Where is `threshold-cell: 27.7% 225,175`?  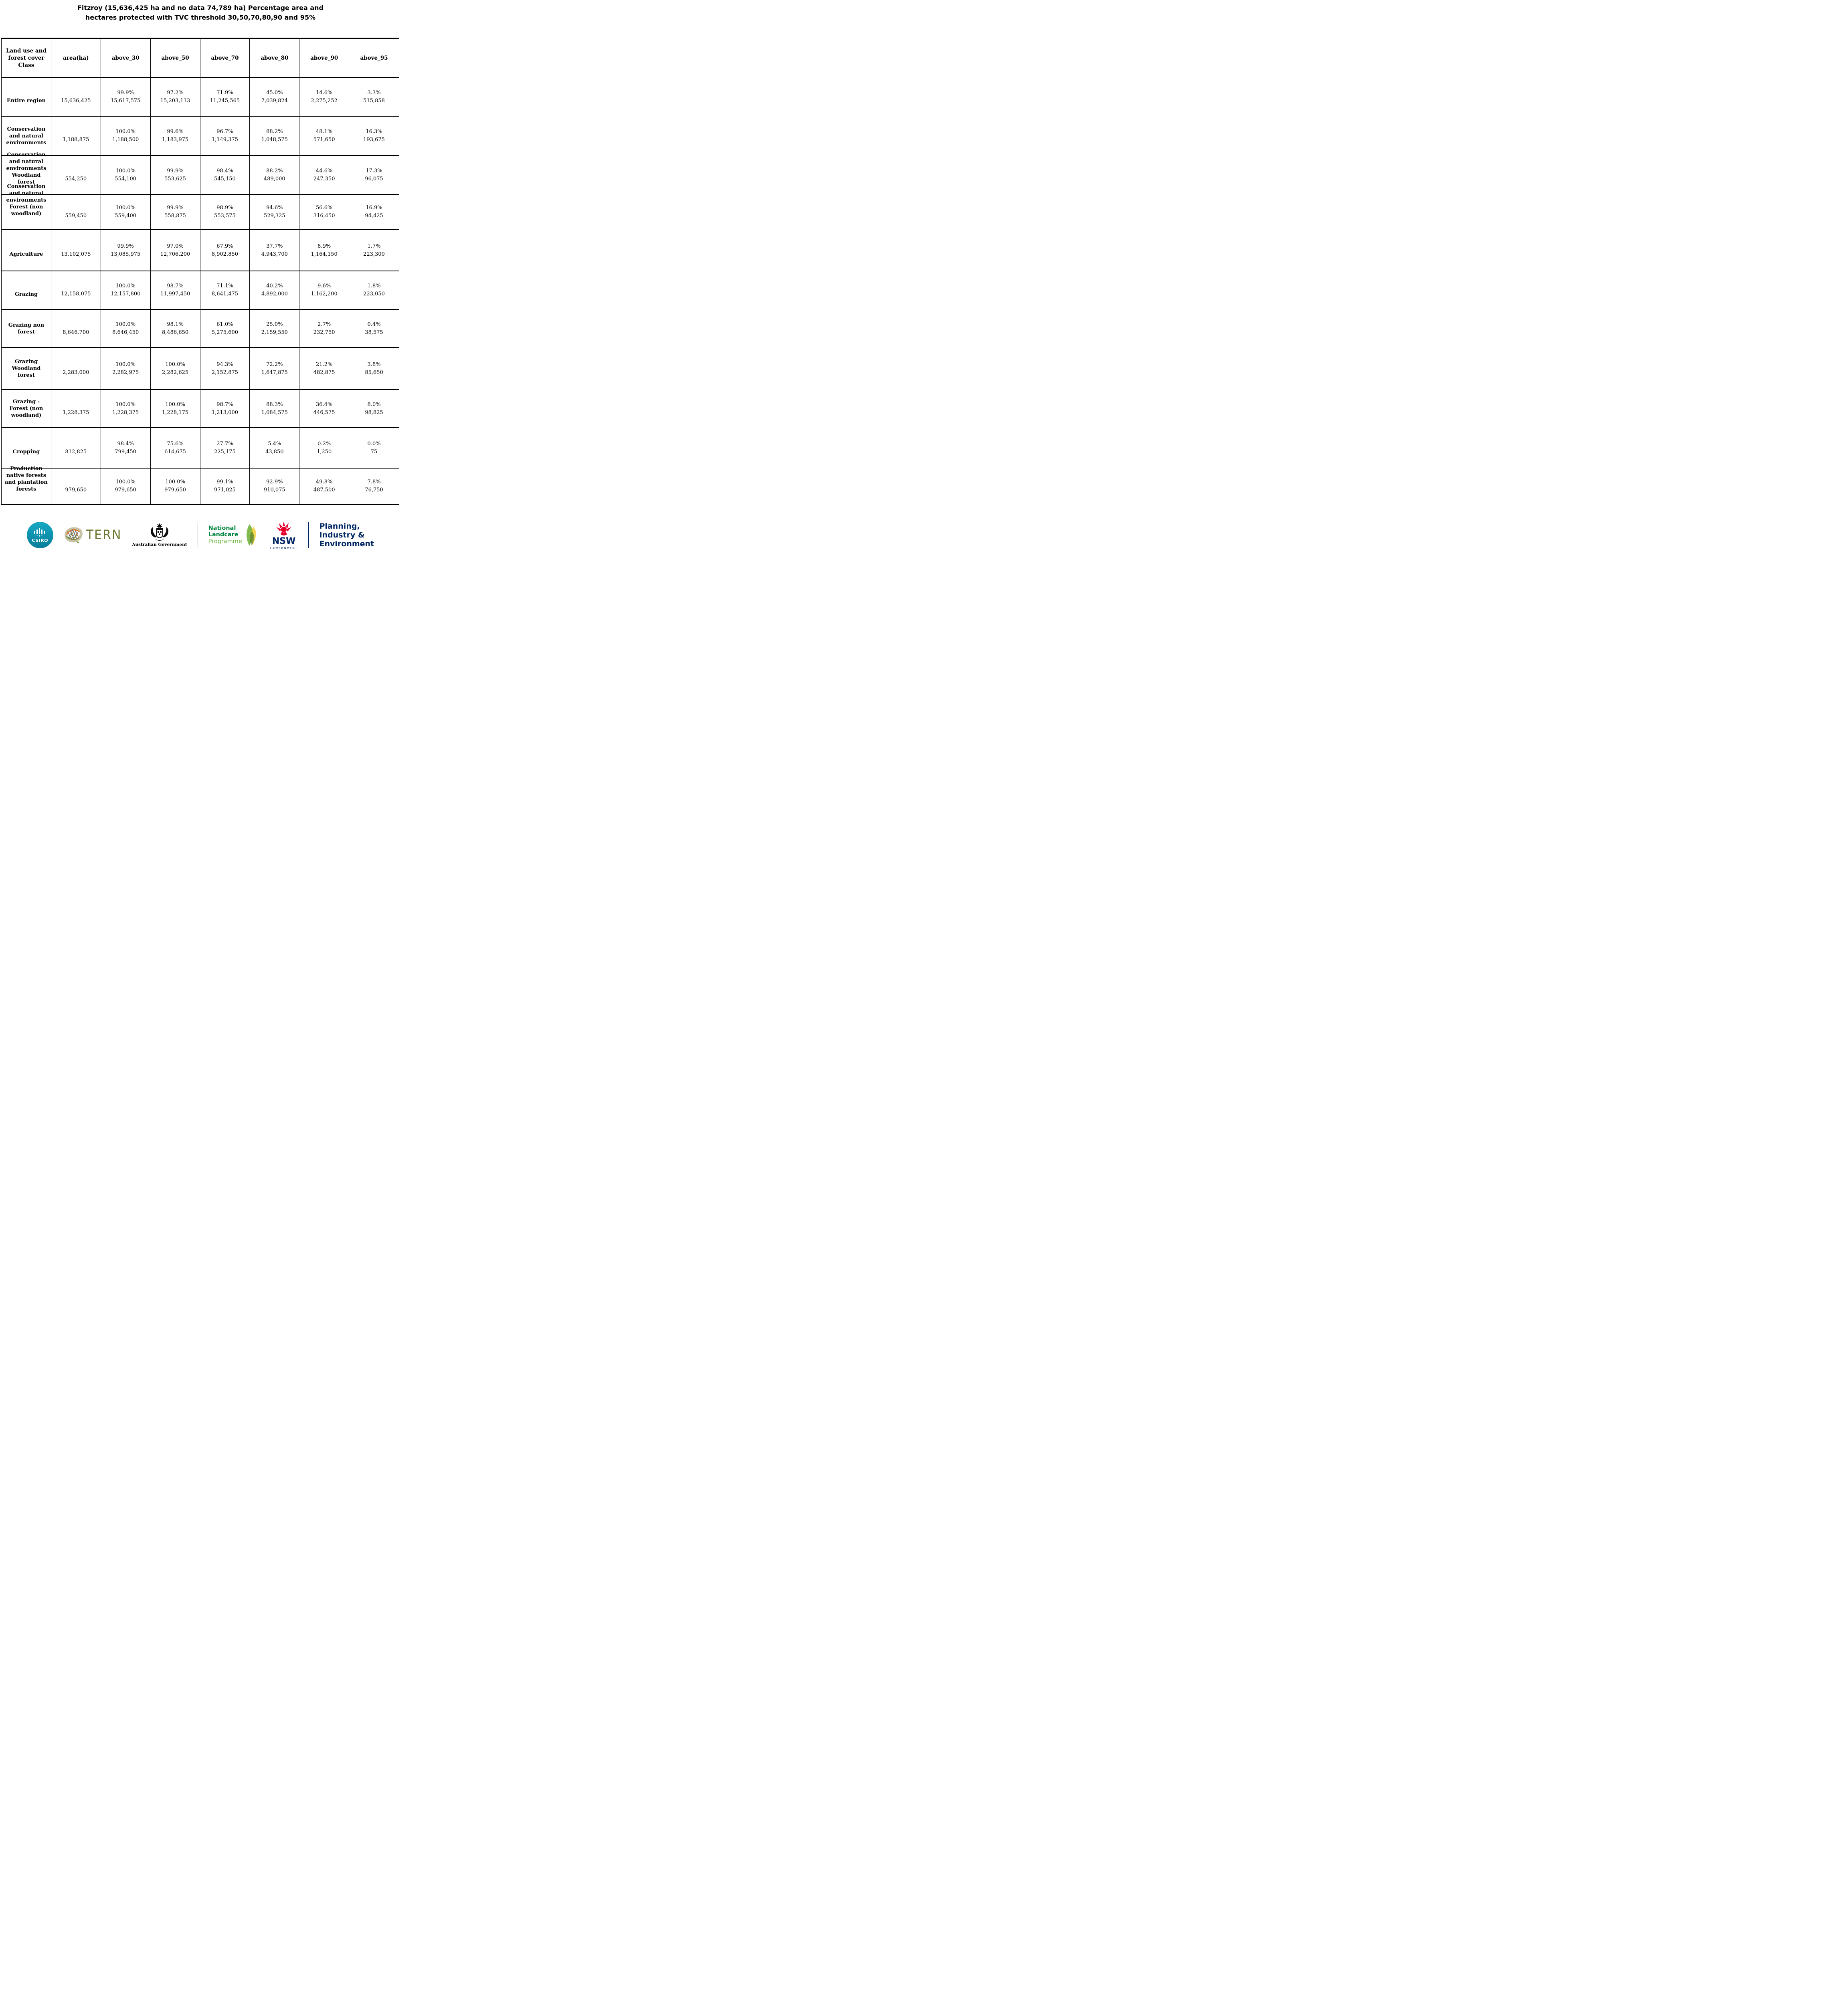
threshold-cell: 27.7% 225,175 is located at coordinates (225, 448).